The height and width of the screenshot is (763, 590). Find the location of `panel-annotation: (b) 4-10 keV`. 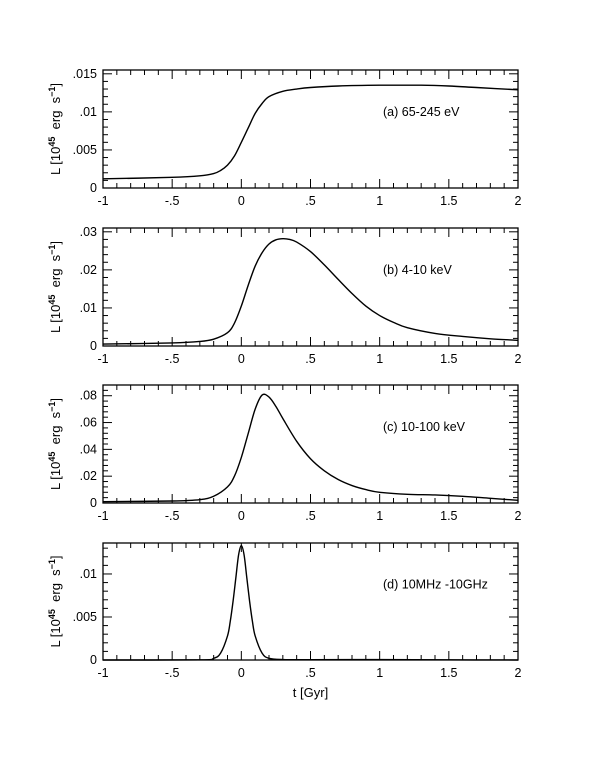

panel-annotation: (b) 4-10 keV is located at coordinates (417, 270).